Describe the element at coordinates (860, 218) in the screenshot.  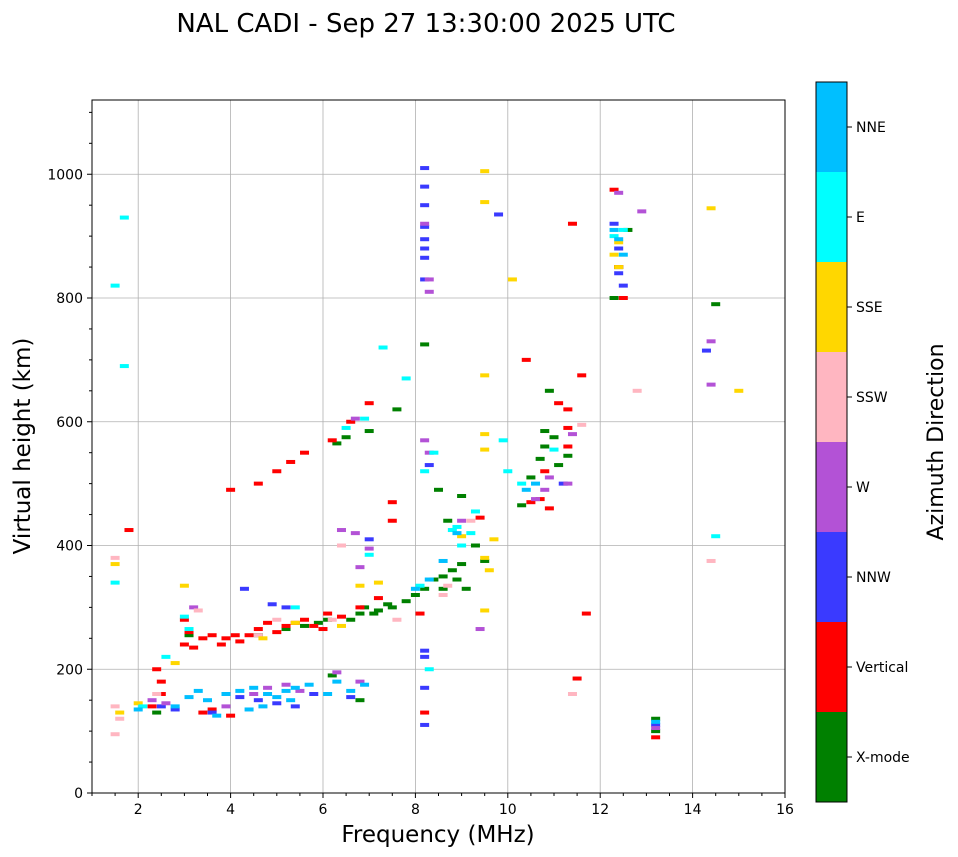
I see `colorbar-label-e: E` at that location.